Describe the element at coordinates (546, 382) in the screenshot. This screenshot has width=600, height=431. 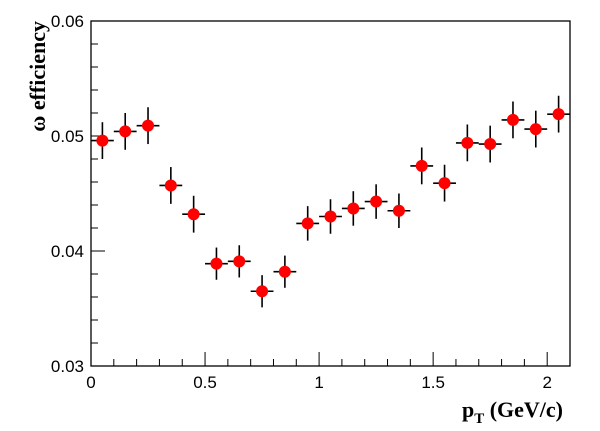
I see `x-tick-label: 2` at that location.